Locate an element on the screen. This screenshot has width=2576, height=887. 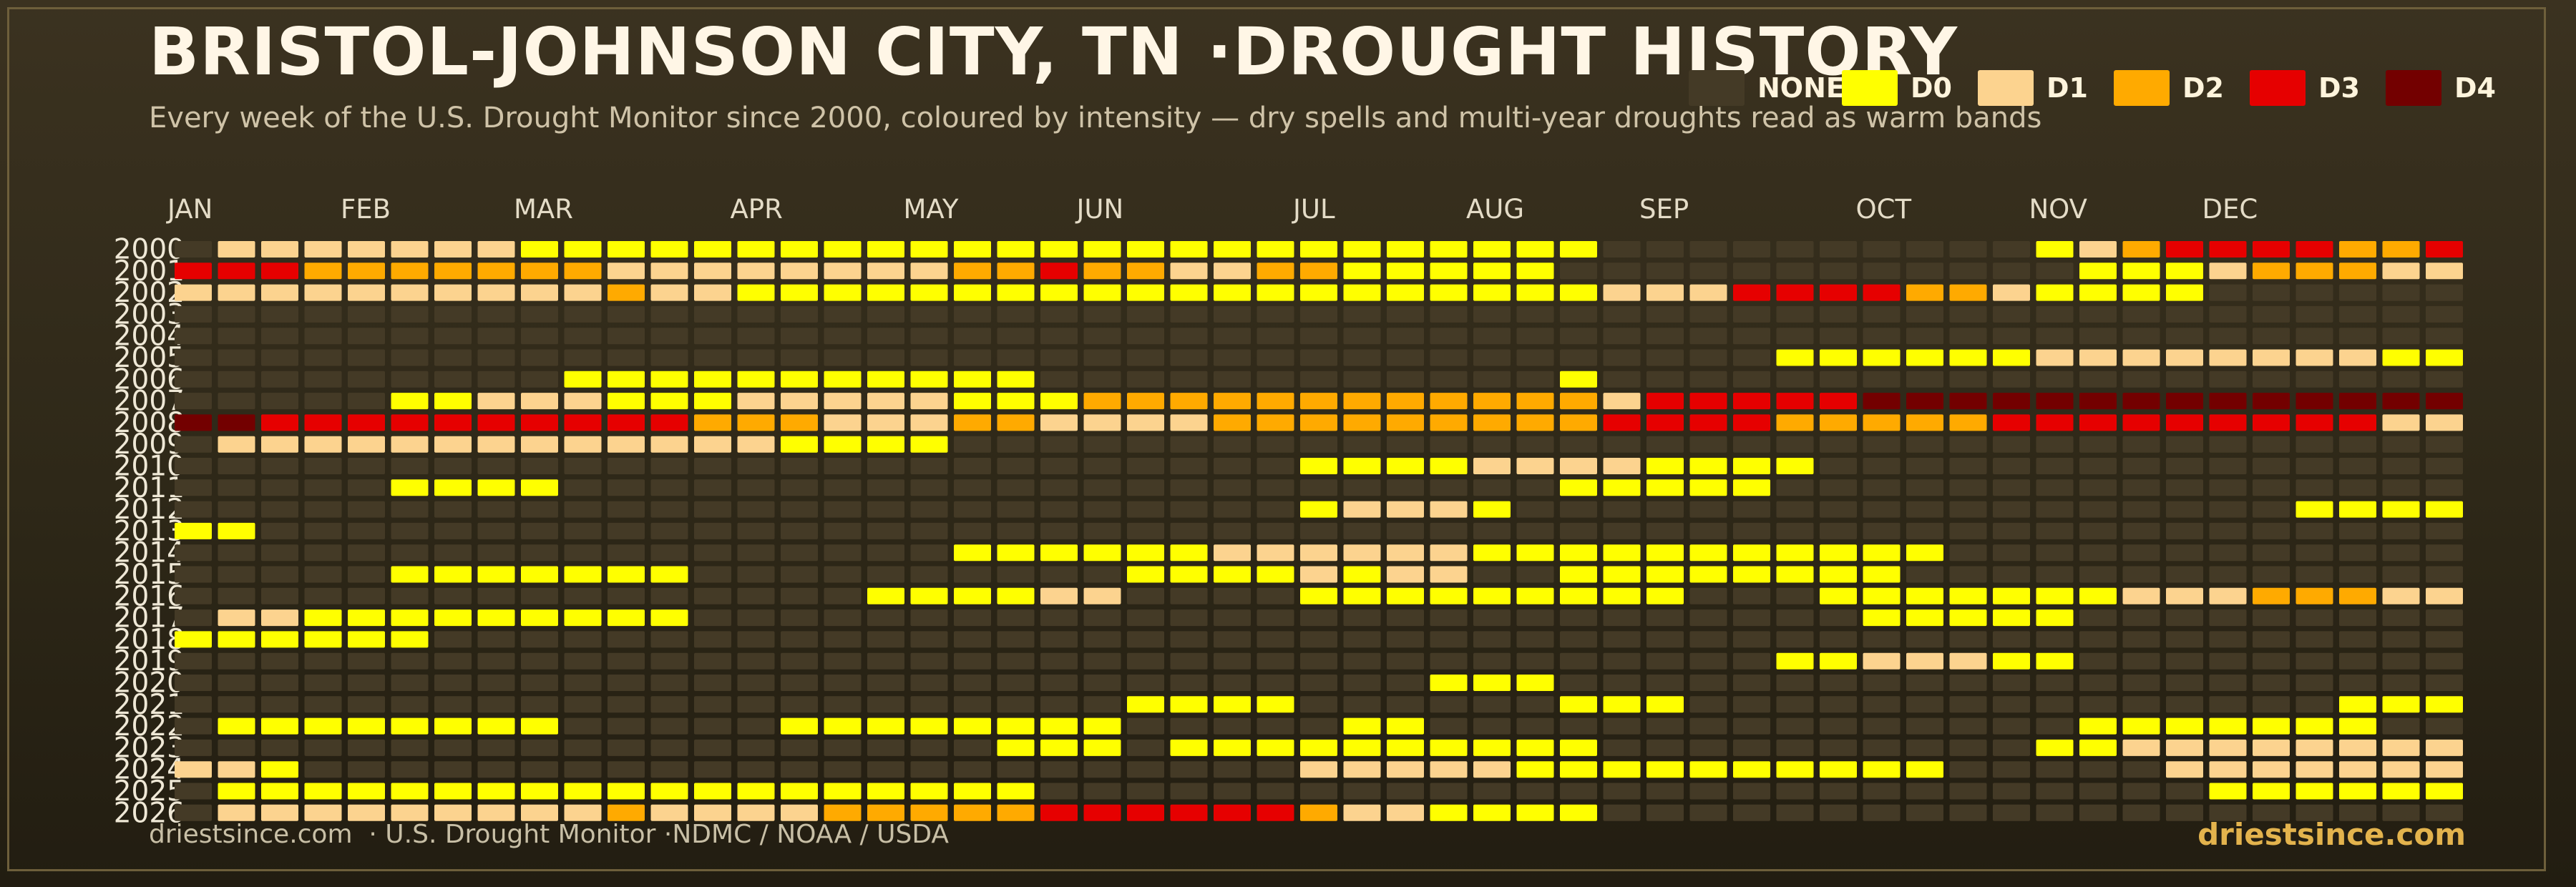
cell-2025-w30 is located at coordinates (1449, 791).